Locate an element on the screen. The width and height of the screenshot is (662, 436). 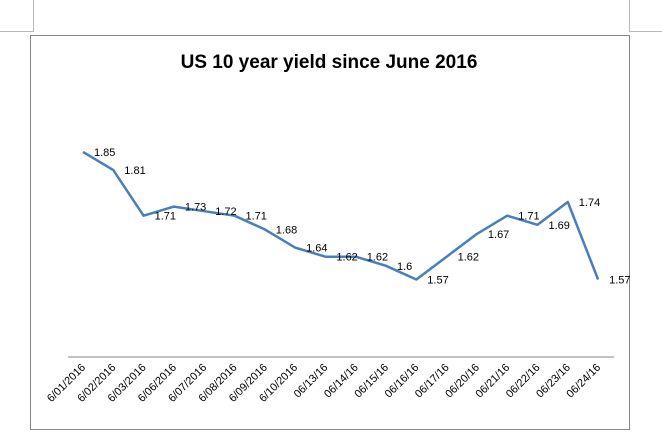
data-label: 1.67 is located at coordinates (498, 235).